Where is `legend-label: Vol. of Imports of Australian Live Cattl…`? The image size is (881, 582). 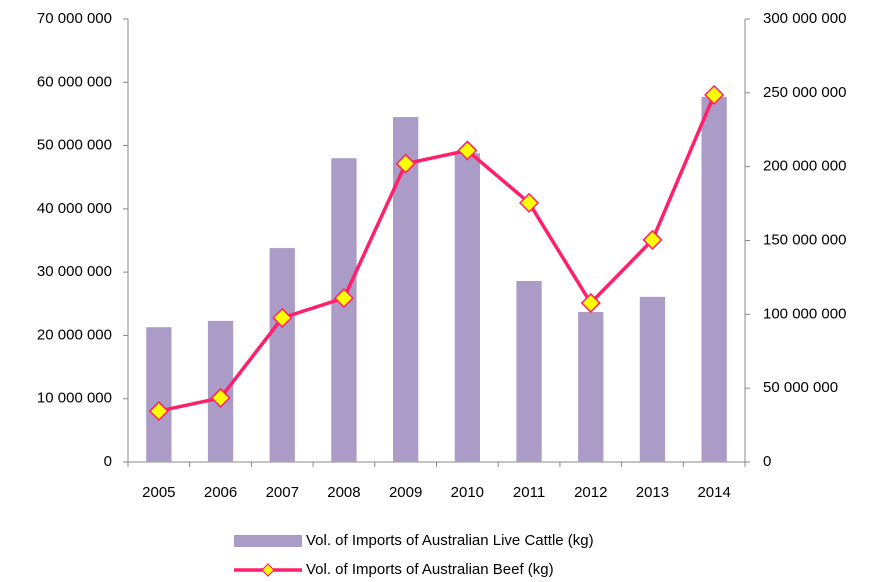
legend-label: Vol. of Imports of Australian Live Cattl… is located at coordinates (450, 540).